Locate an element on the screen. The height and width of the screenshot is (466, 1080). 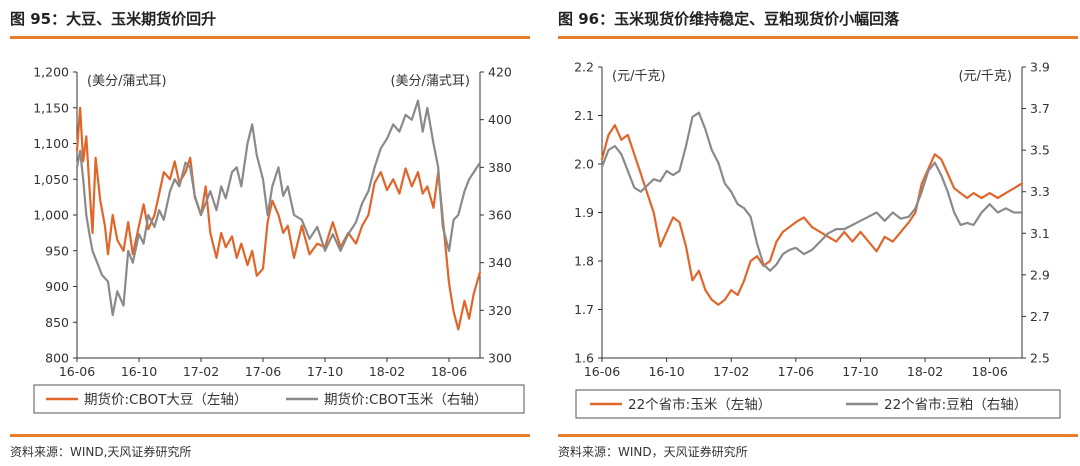
y-right-tick-label: 3.1 is located at coordinates (1040, 233).